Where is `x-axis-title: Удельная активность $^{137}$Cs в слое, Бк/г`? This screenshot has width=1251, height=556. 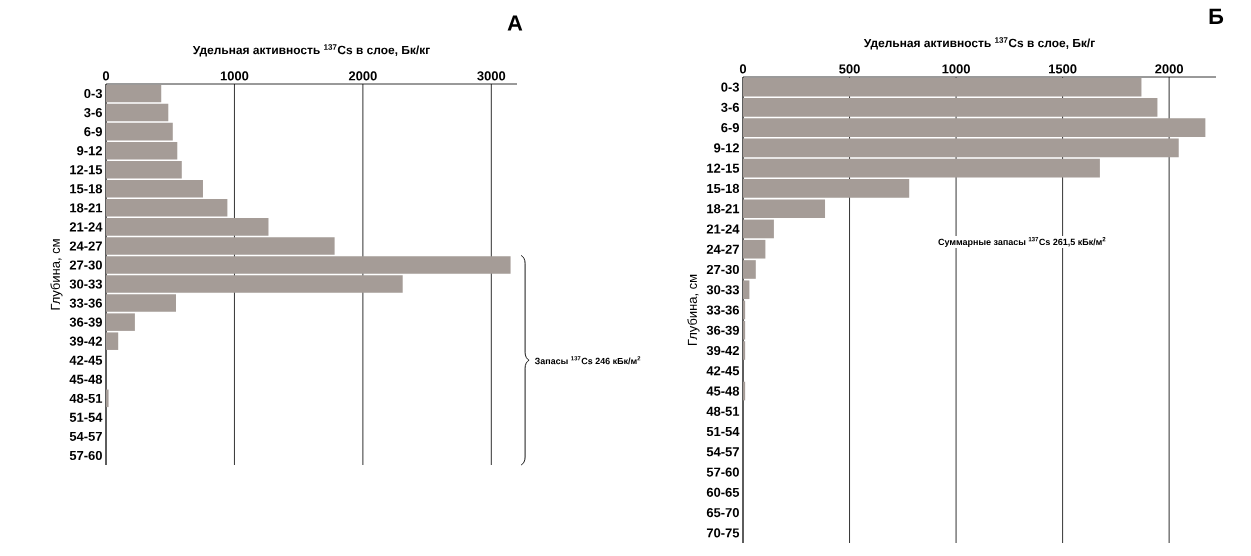 x-axis-title: Удельная активность $^{137}$Cs в слое, Бк/г is located at coordinates (979, 43).